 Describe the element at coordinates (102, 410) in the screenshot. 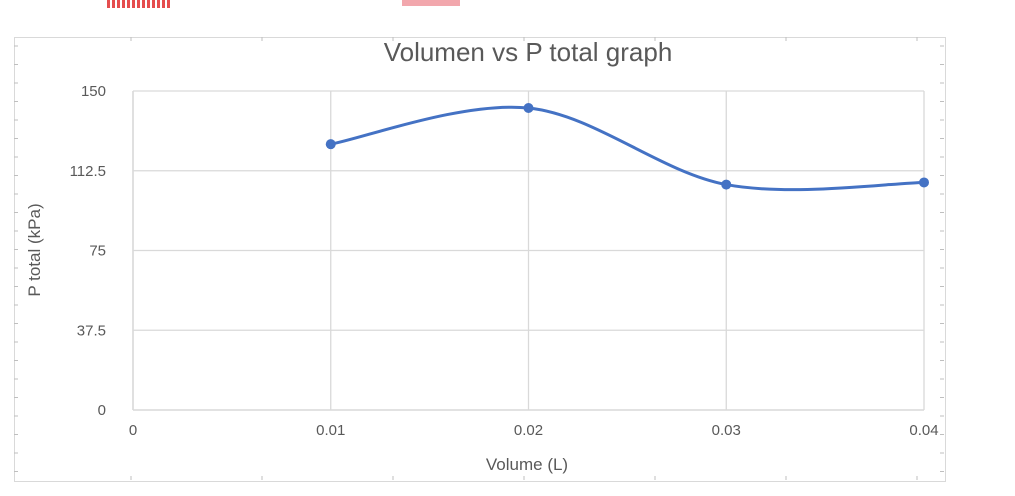

I see `y-tick-label: 0` at that location.